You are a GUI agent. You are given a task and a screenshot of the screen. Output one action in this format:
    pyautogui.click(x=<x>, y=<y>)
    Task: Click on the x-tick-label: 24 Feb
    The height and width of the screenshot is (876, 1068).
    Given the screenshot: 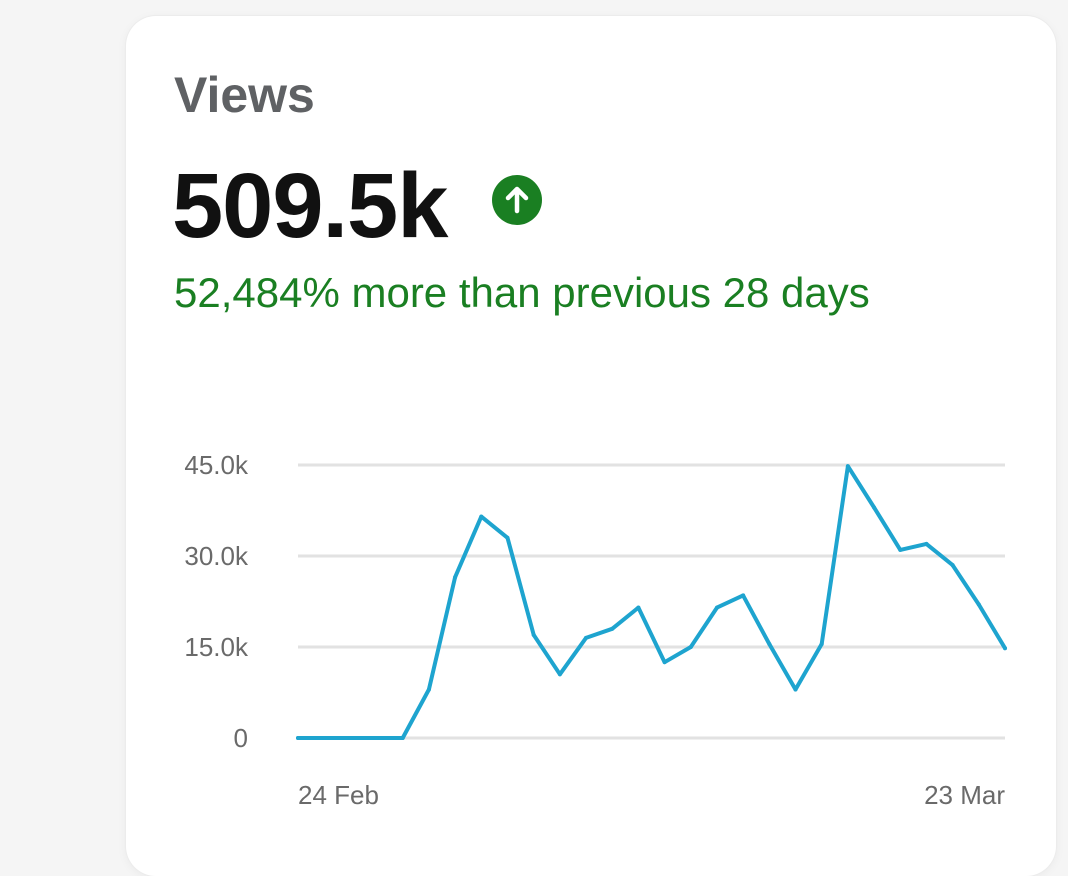 What is the action you would take?
    pyautogui.click(x=338, y=795)
    